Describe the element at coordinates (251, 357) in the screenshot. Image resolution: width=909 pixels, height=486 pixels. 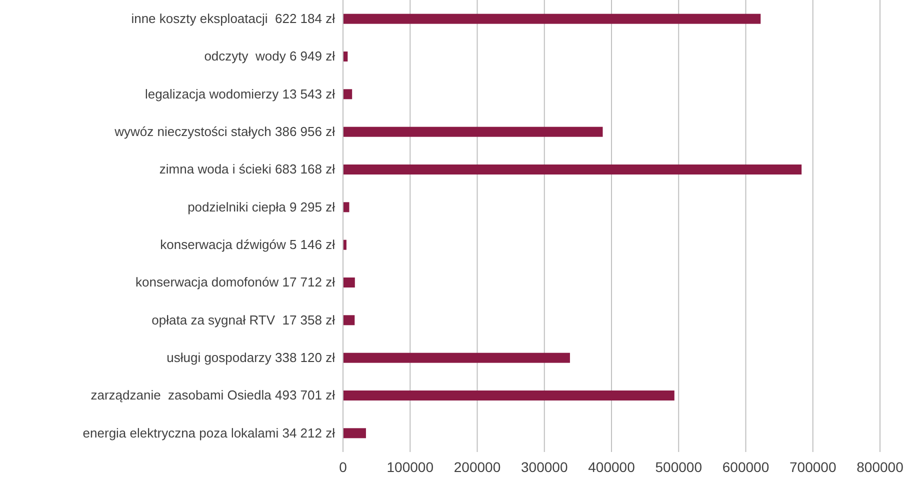
I see `y-tick-label: usługi gospodarzy 338 120 zł` at that location.